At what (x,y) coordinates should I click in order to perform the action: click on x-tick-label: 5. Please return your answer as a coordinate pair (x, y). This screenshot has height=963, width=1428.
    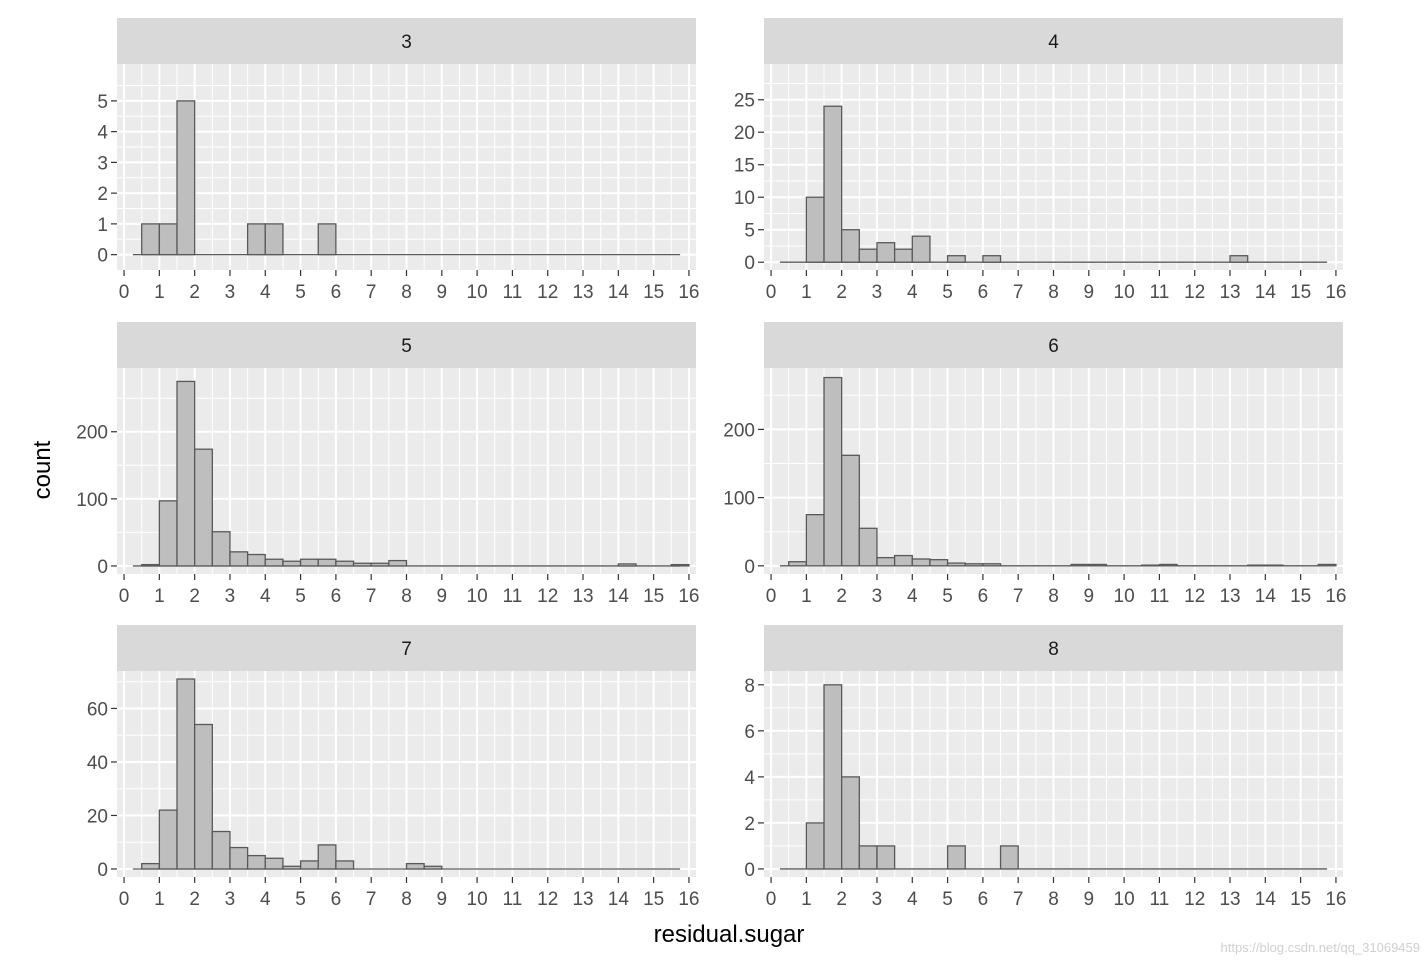
    Looking at the image, I should click on (300, 596).